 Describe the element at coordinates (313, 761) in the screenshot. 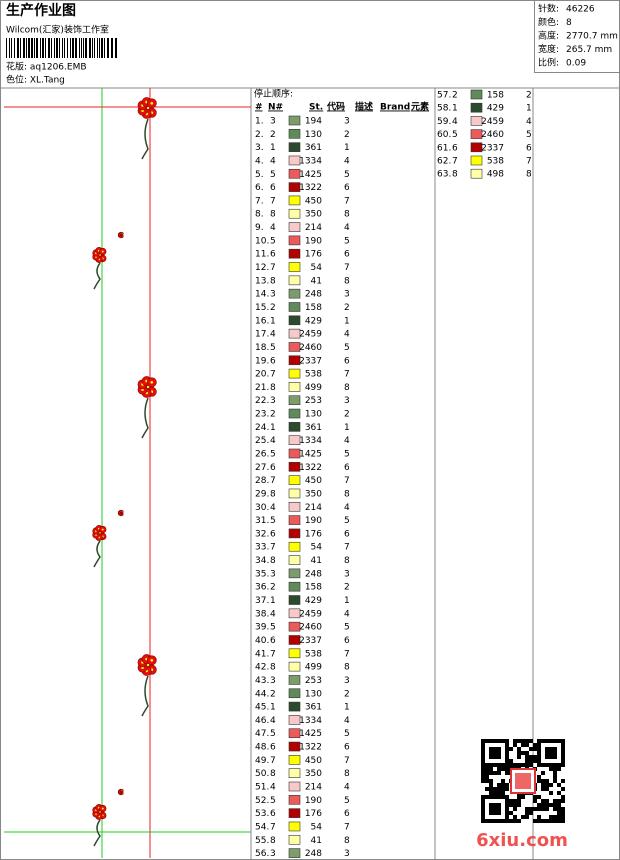

I see `thread-code: 450` at that location.